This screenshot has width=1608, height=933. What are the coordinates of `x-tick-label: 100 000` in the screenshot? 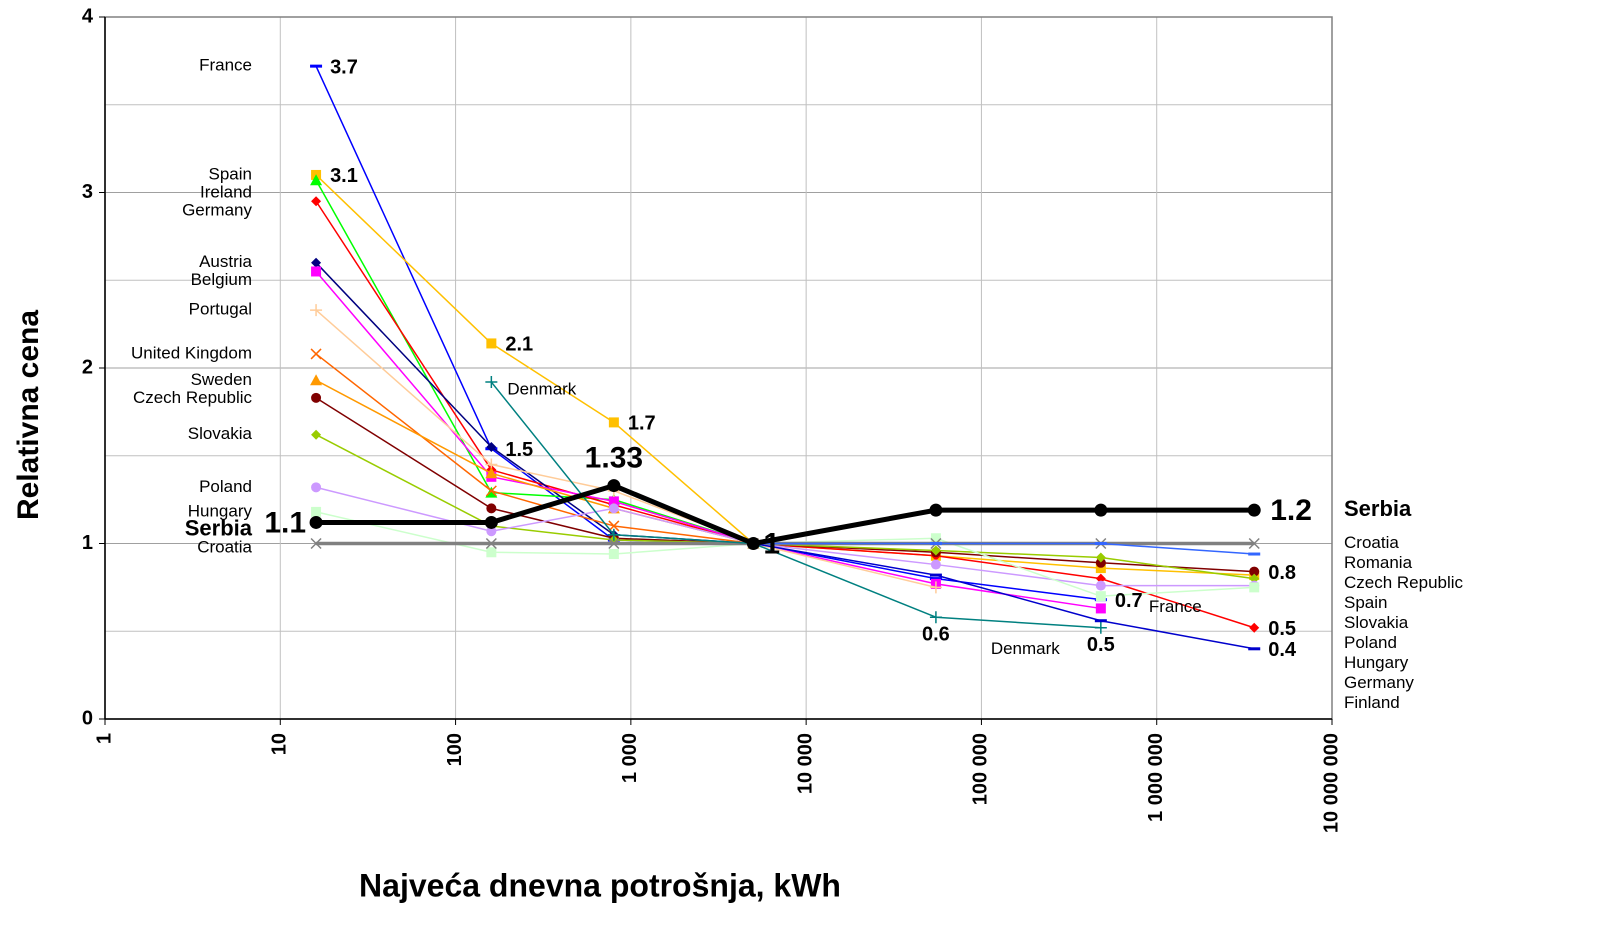 It's located at (981, 769).